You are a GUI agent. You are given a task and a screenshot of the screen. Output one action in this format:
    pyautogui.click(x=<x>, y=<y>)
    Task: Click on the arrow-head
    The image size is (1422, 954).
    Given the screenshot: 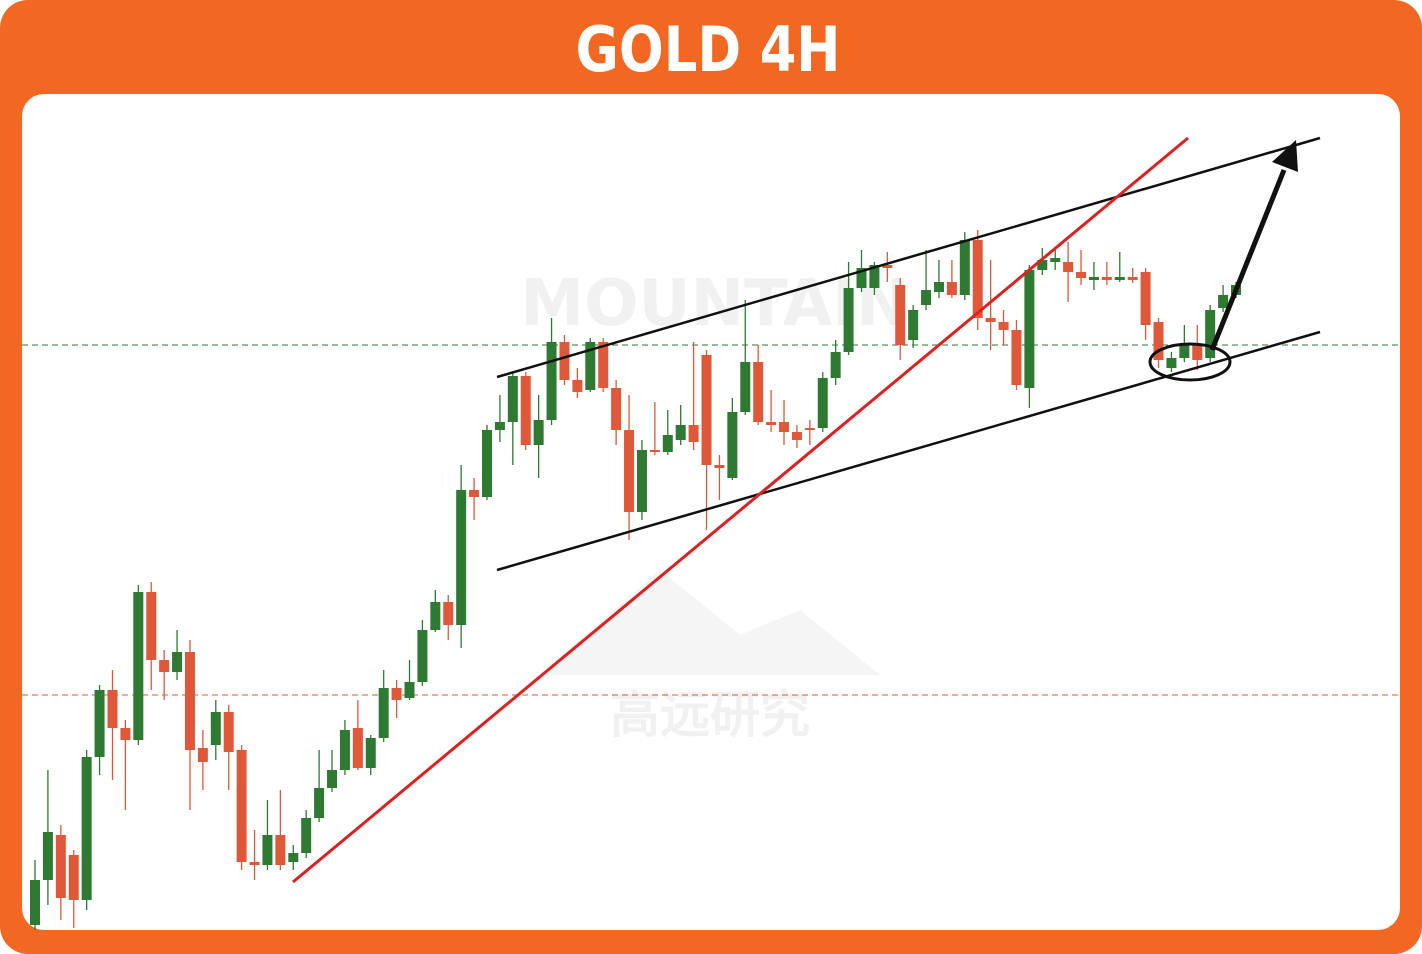 What is the action you would take?
    pyautogui.click(x=1285, y=156)
    